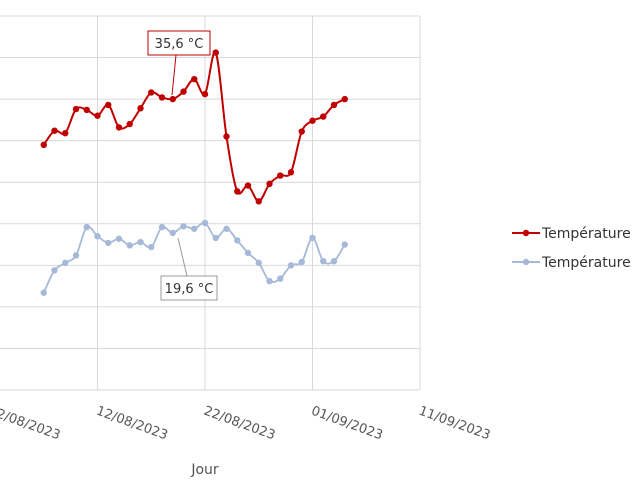  Describe the element at coordinates (240, 424) in the screenshot. I see `x-tick-label: 22/08/2023` at that location.